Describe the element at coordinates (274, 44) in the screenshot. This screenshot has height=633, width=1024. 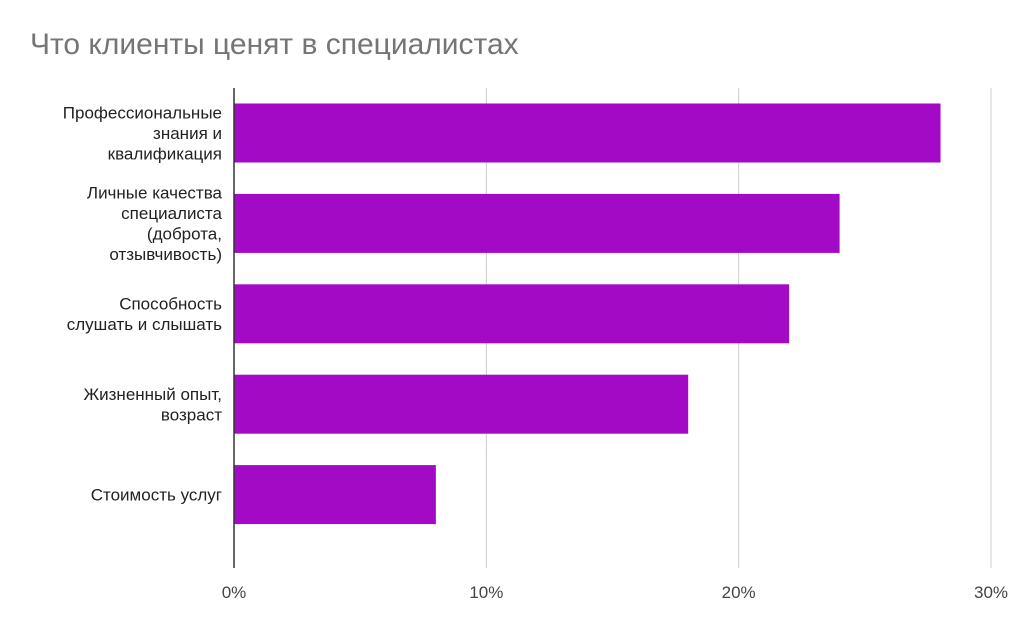
I see `chart-title: Что клиенты ценят в специалистах` at that location.